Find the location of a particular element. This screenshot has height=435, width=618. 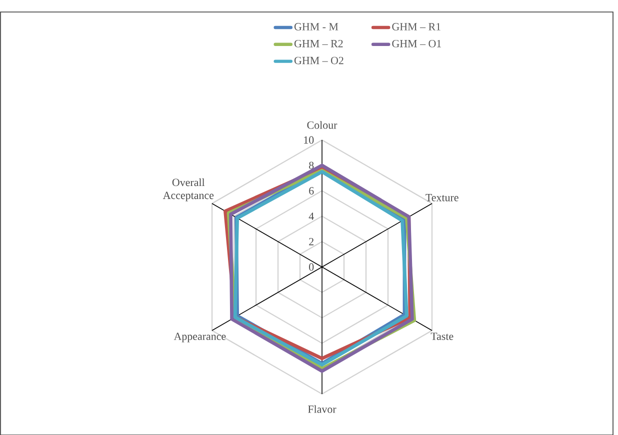

legend-label: GHM – R2 is located at coordinates (318, 44).